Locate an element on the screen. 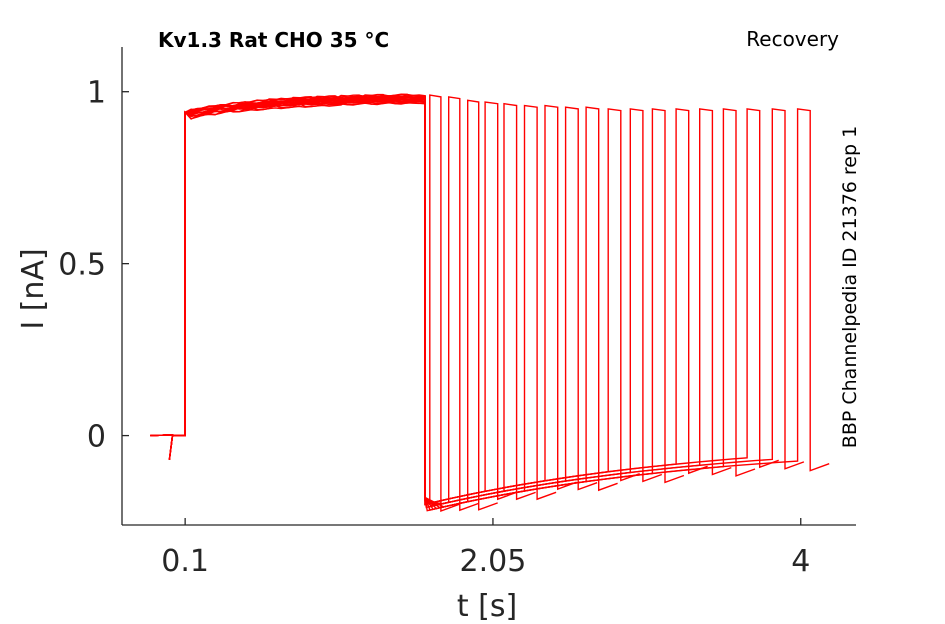 The height and width of the screenshot is (624, 945). y-tick-label: 0.5 is located at coordinates (82, 265).